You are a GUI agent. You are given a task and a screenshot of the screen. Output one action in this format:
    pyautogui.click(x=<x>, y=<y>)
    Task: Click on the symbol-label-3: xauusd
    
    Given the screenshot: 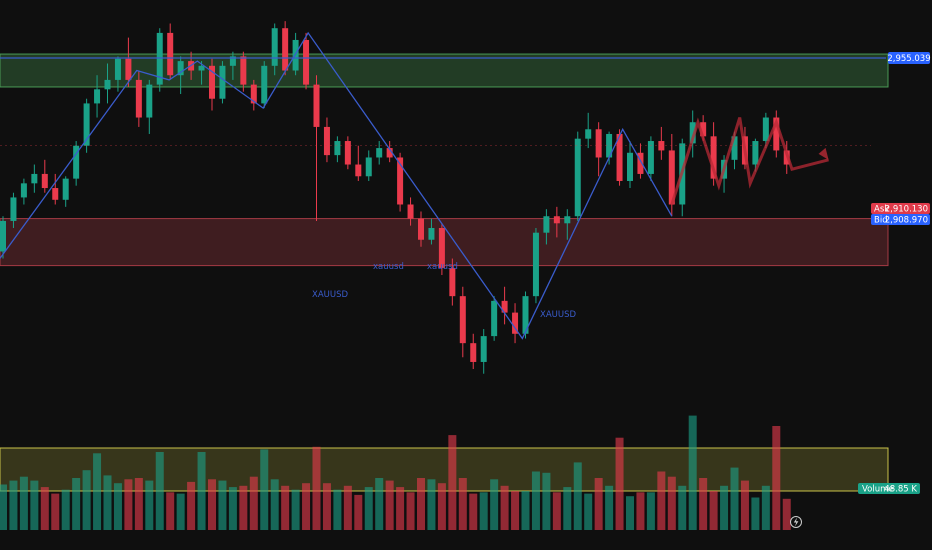 What is the action you would take?
    pyautogui.click(x=442, y=267)
    